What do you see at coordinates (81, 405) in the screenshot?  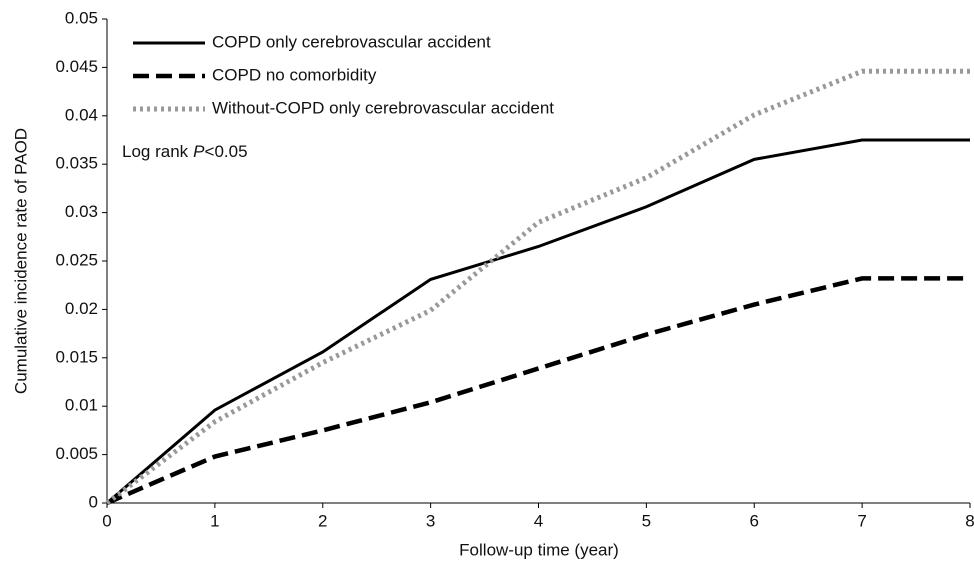 I see `y-tick-label: 0.01` at bounding box center [81, 405].